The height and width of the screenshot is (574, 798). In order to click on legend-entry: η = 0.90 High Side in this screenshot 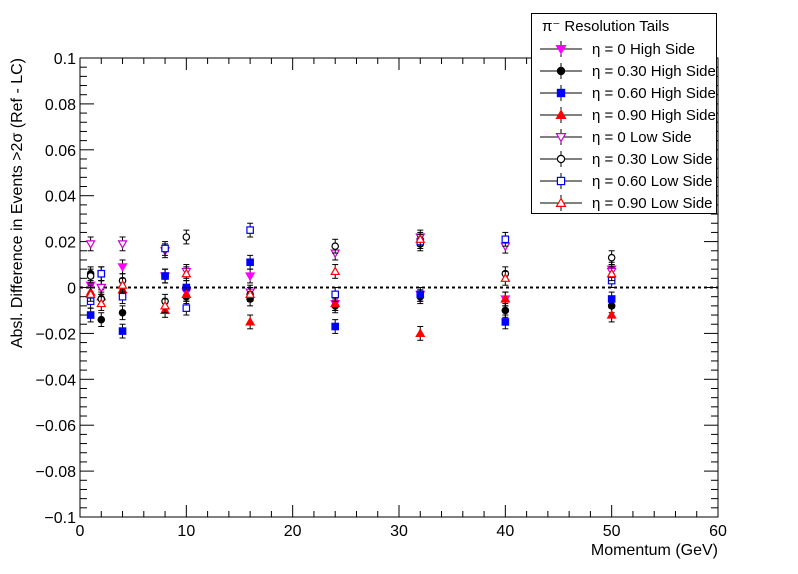, I will do `click(624, 115)`.